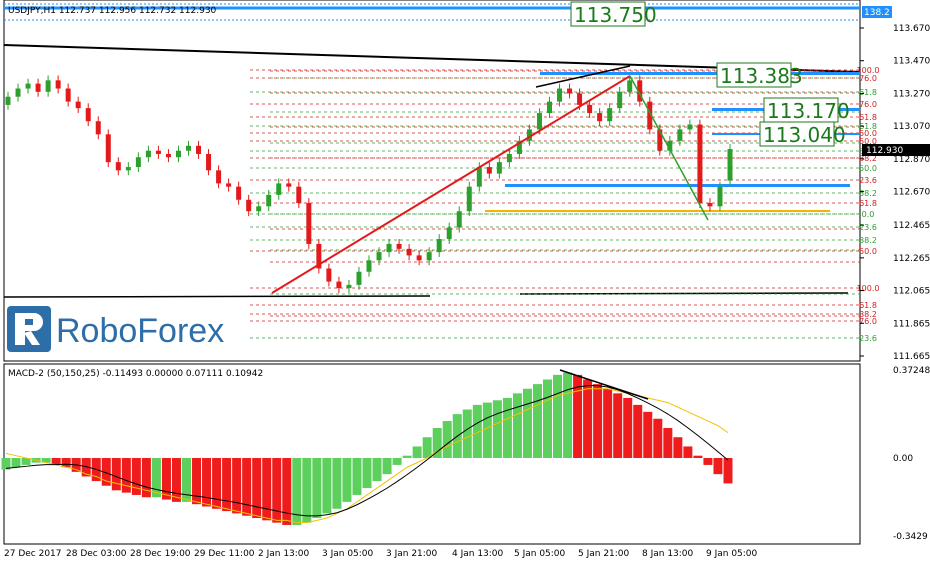  I want to click on price-tick-label: 112.670, so click(911, 193).